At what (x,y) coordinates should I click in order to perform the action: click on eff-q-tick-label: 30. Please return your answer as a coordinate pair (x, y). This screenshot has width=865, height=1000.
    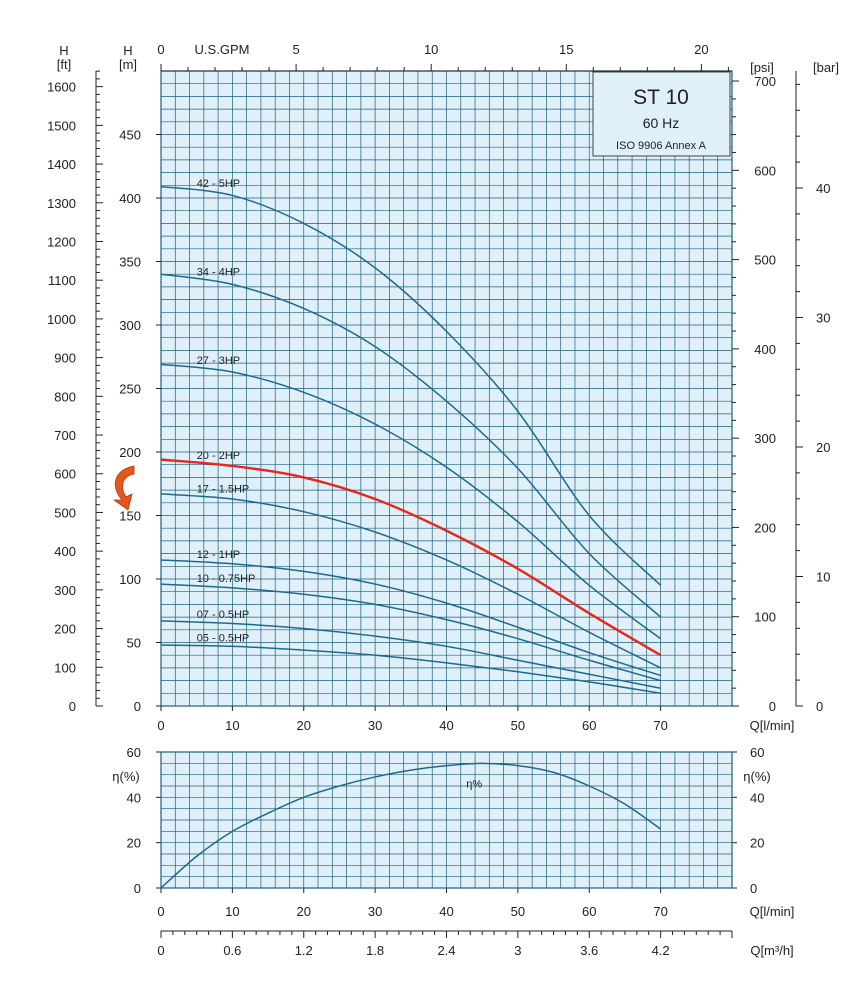
    Looking at the image, I should click on (375, 911).